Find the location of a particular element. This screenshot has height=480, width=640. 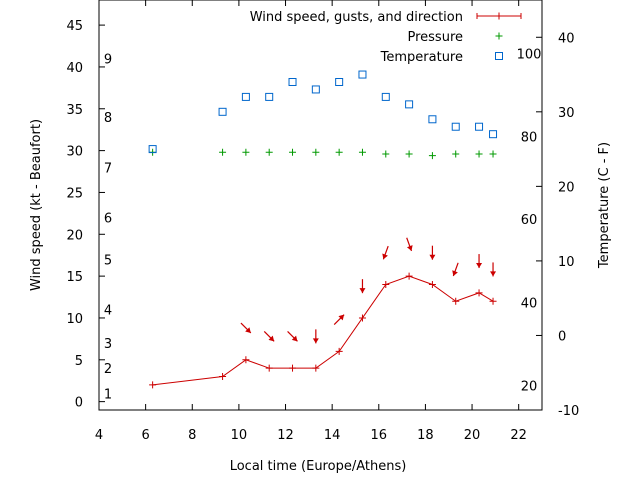

y-left-tick-label: 20 is located at coordinates (74, 235).